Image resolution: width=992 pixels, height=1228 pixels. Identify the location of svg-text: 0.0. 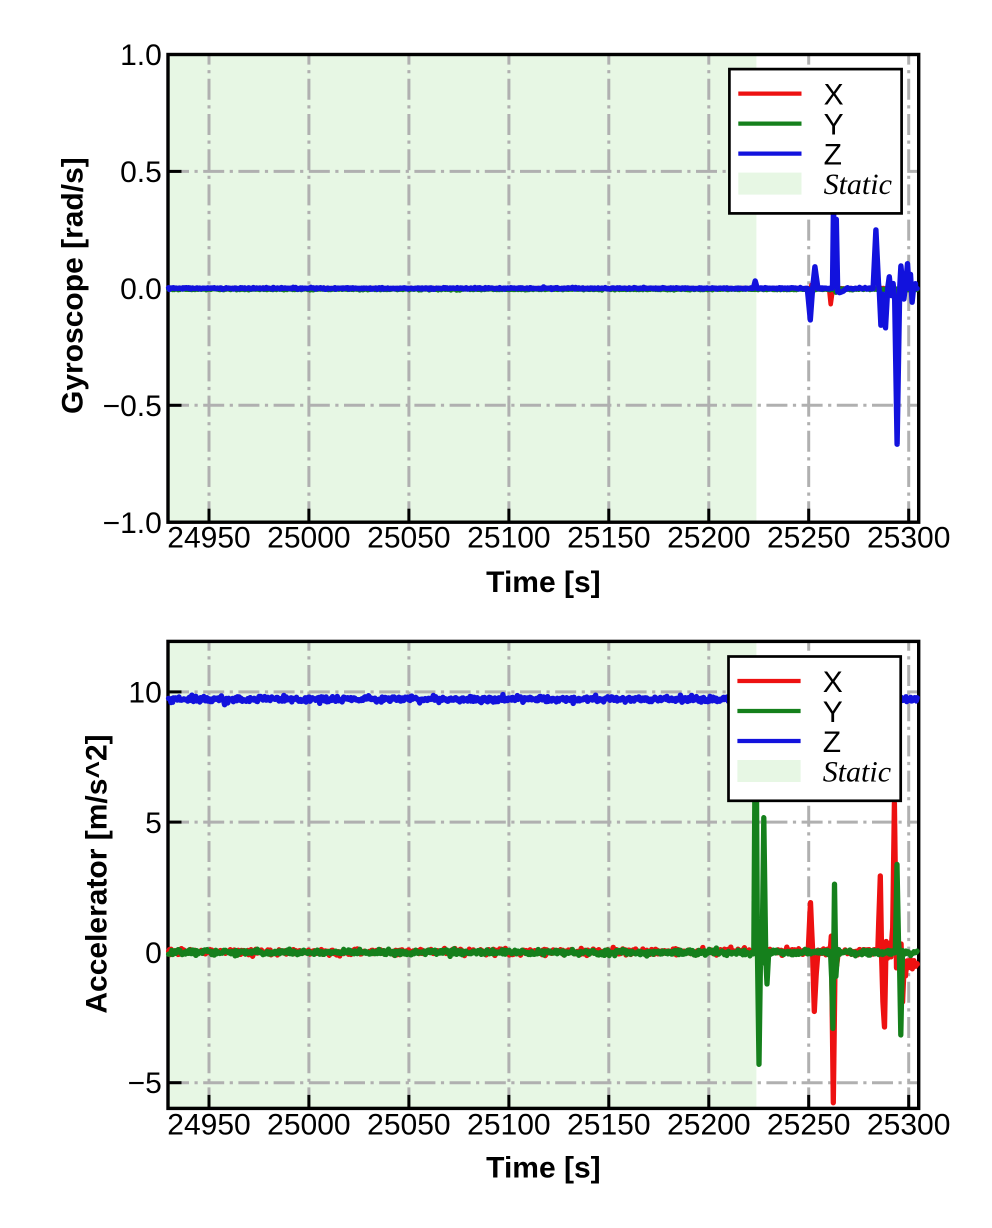
(141, 289).